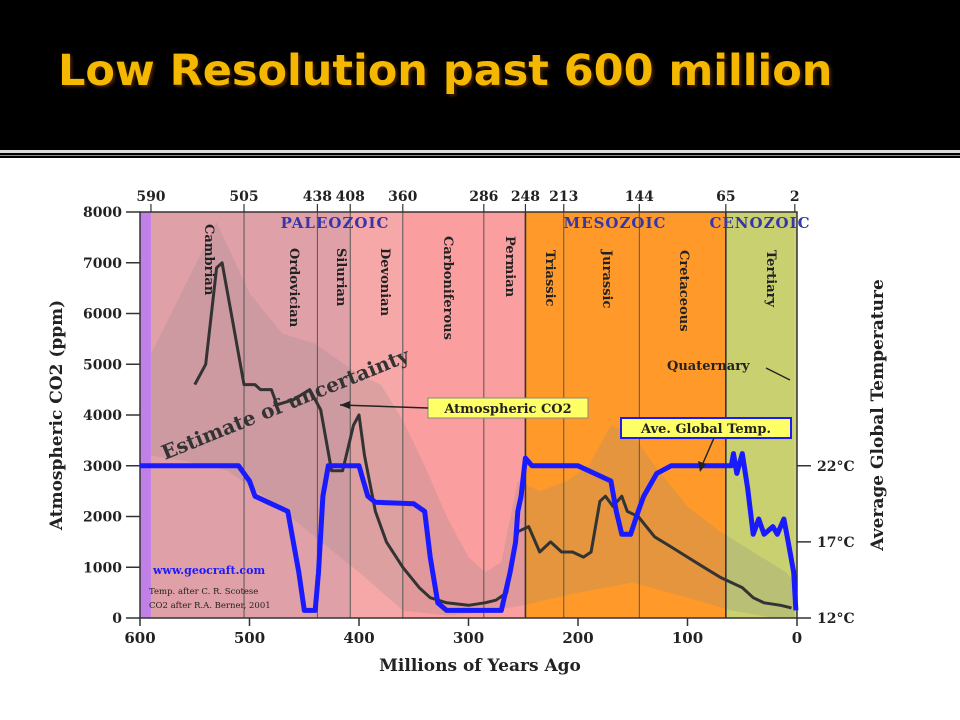 The height and width of the screenshot is (720, 960). What do you see at coordinates (57, 415) in the screenshot?
I see `y-axis-title: Atmospheric CO2 (ppm)` at bounding box center [57, 415].